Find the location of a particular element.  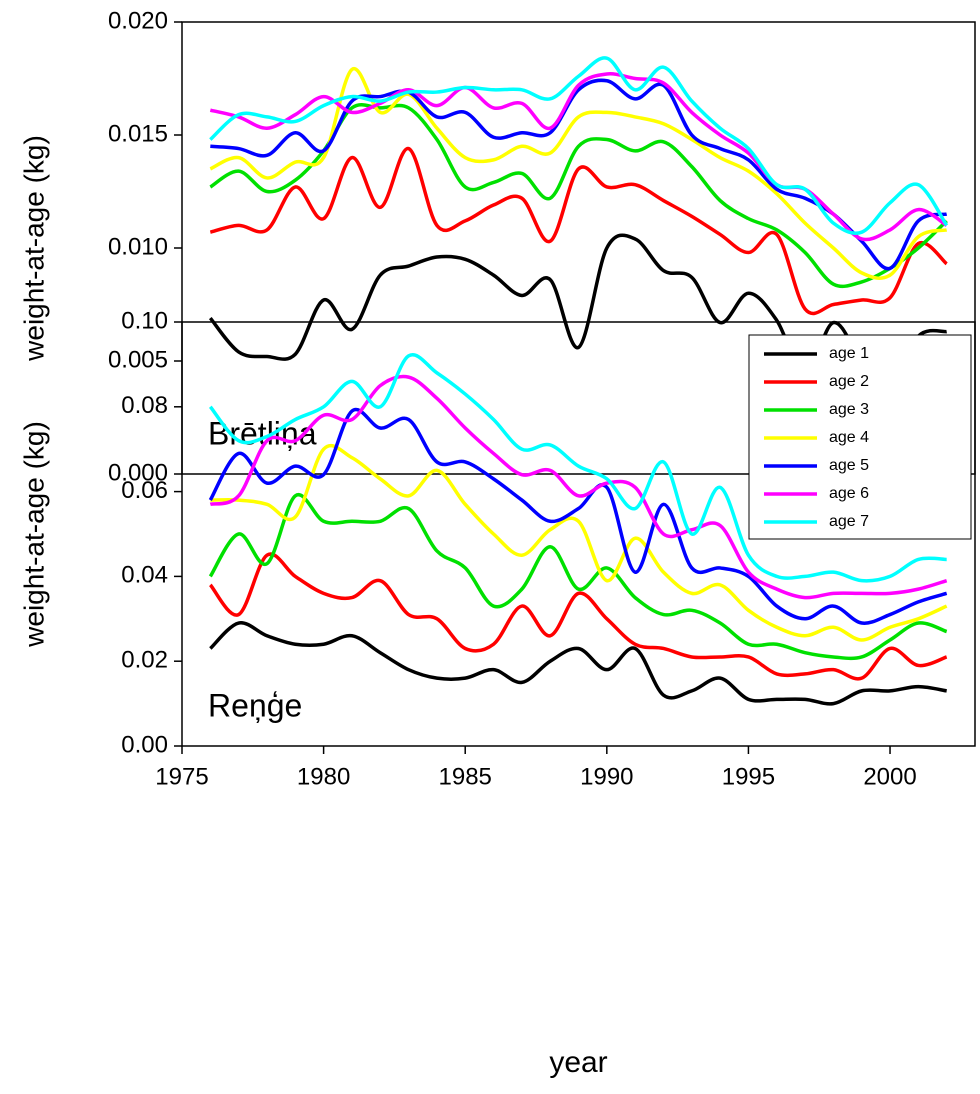

y-tick-label: 0.000 is located at coordinates (138, 472).